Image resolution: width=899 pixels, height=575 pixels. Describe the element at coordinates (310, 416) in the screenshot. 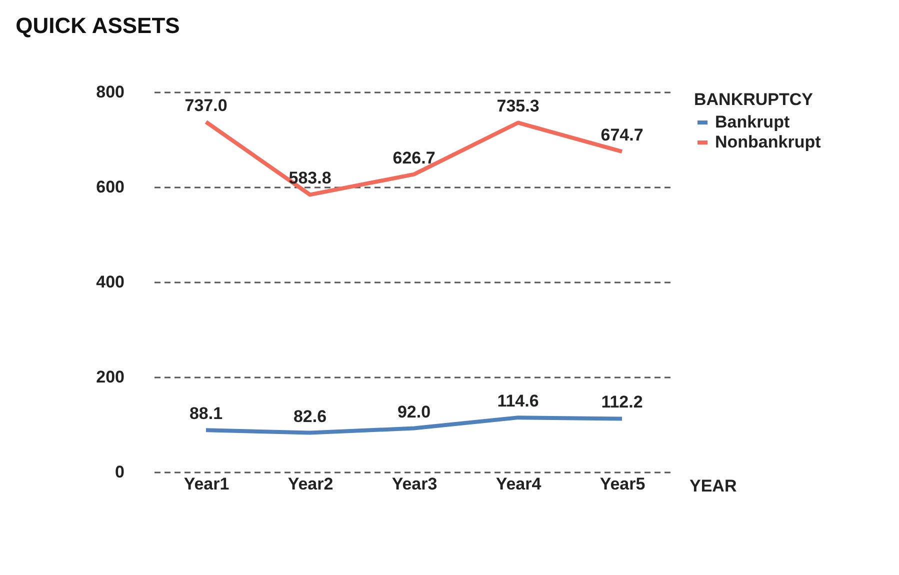

I see `data-label: 82.6` at that location.